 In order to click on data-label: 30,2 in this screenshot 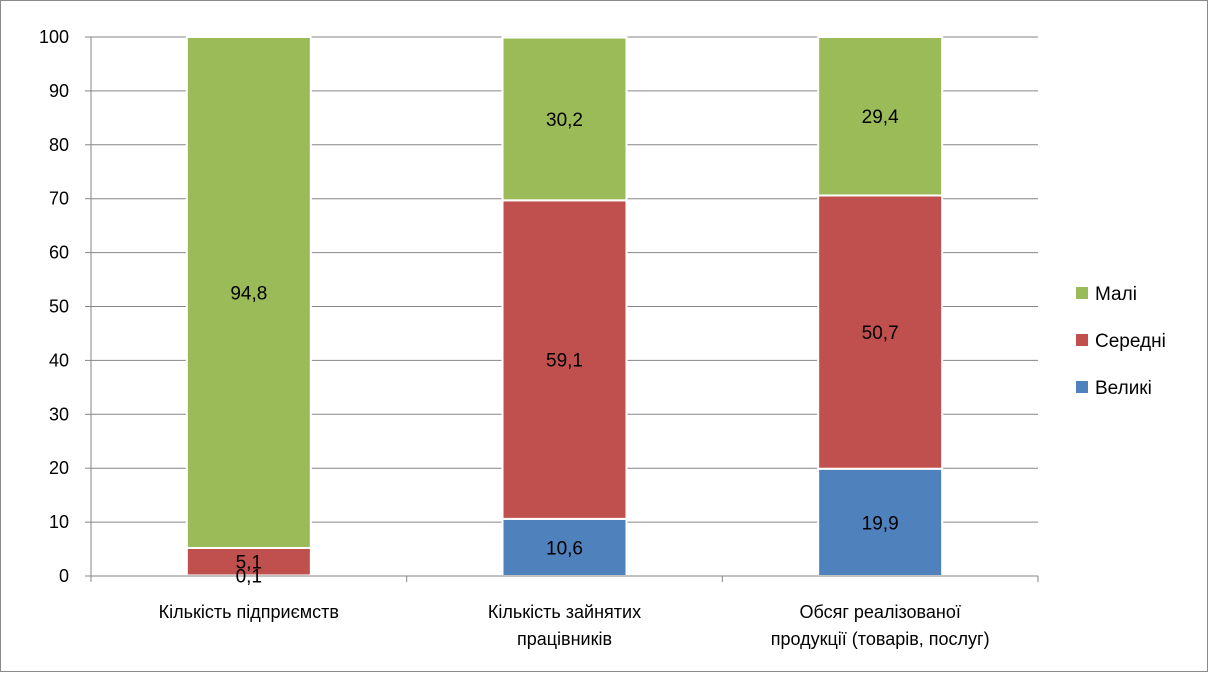, I will do `click(564, 120)`.